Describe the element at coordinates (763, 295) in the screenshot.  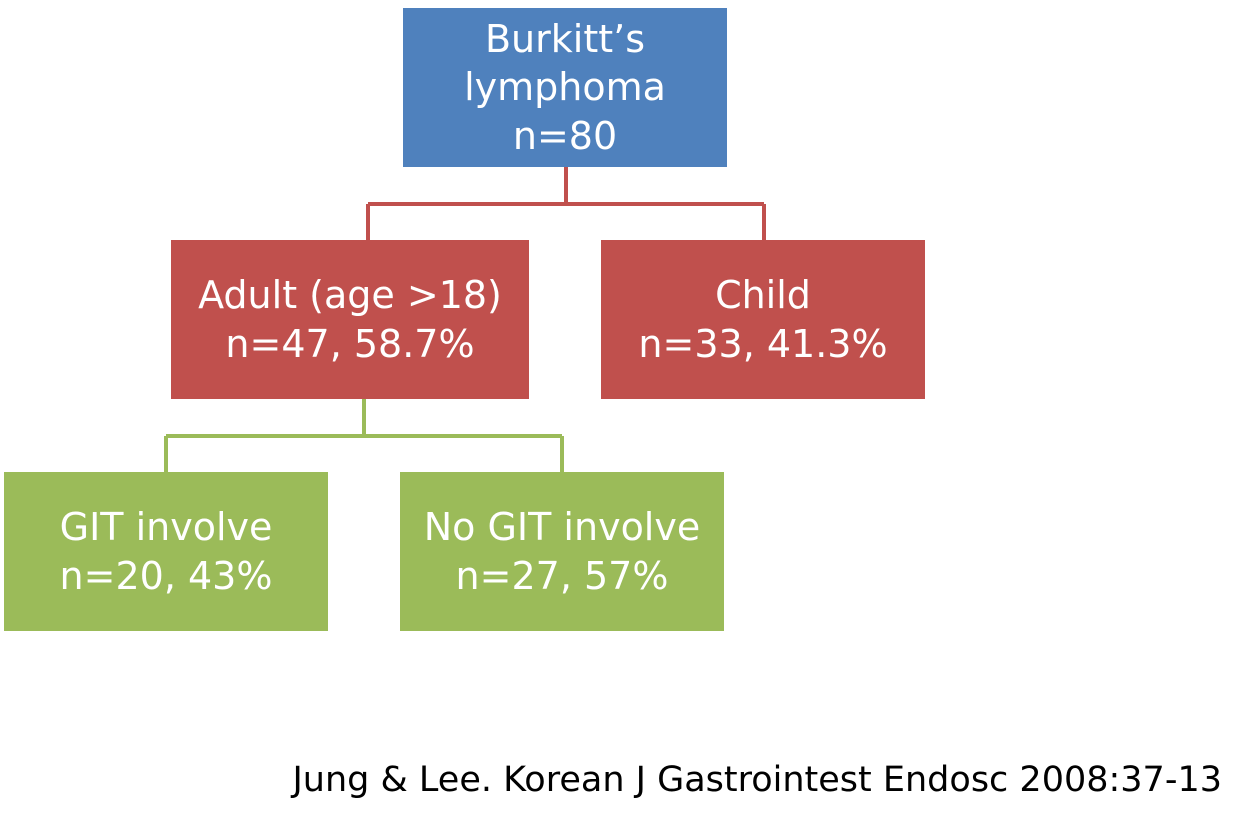
I see `node-child-line-1: Child` at that location.